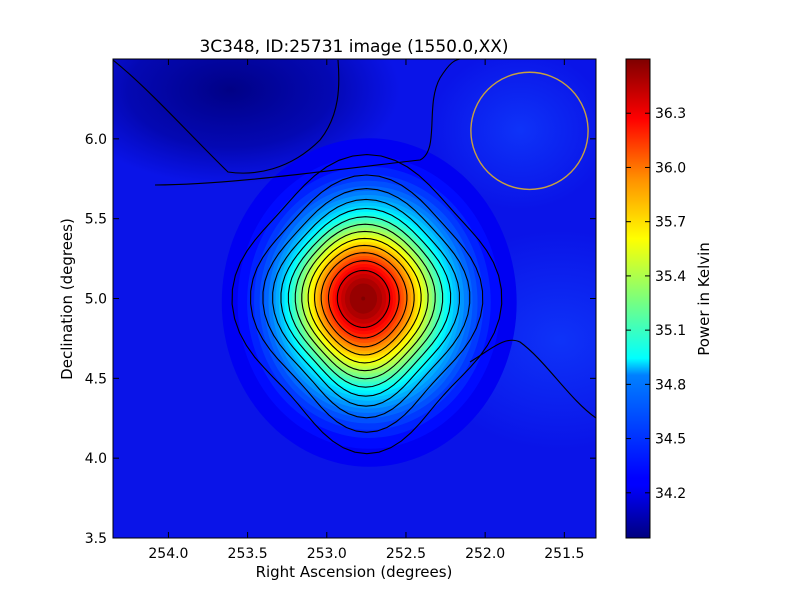 The height and width of the screenshot is (600, 800). I want to click on contour-low-mid, so click(307, 122).